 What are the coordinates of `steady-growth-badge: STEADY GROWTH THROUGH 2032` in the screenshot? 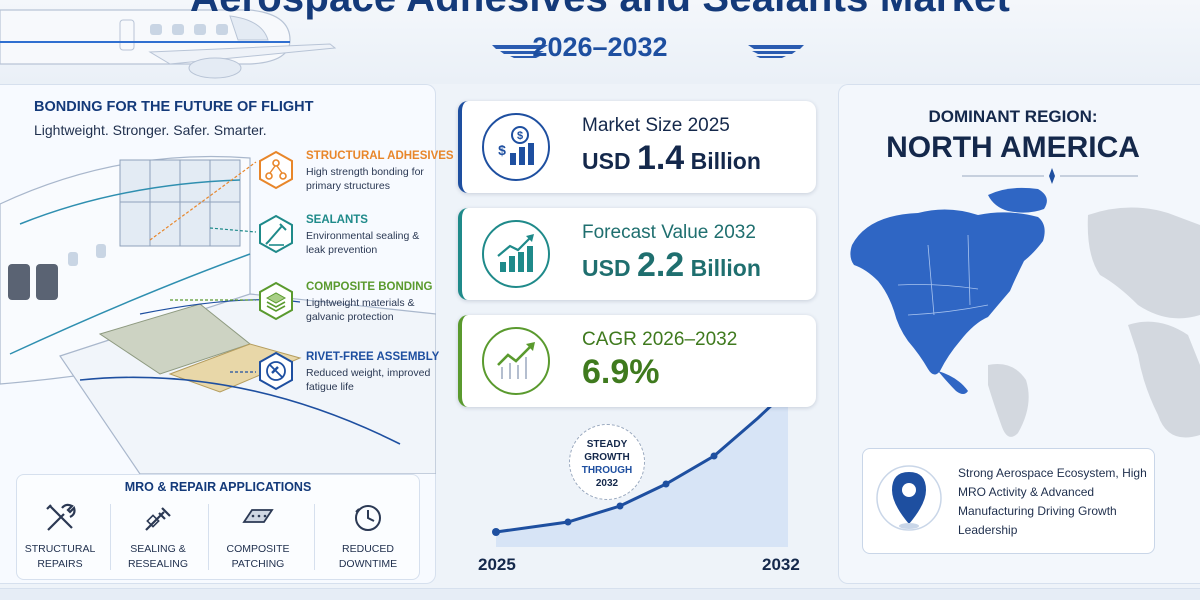 It's located at (607, 462).